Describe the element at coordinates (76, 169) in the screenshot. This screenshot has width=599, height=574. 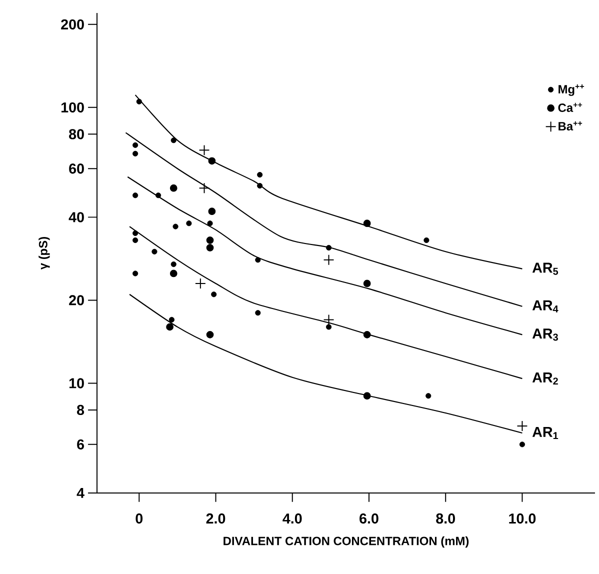
I see `y-tick-label: 60` at that location.